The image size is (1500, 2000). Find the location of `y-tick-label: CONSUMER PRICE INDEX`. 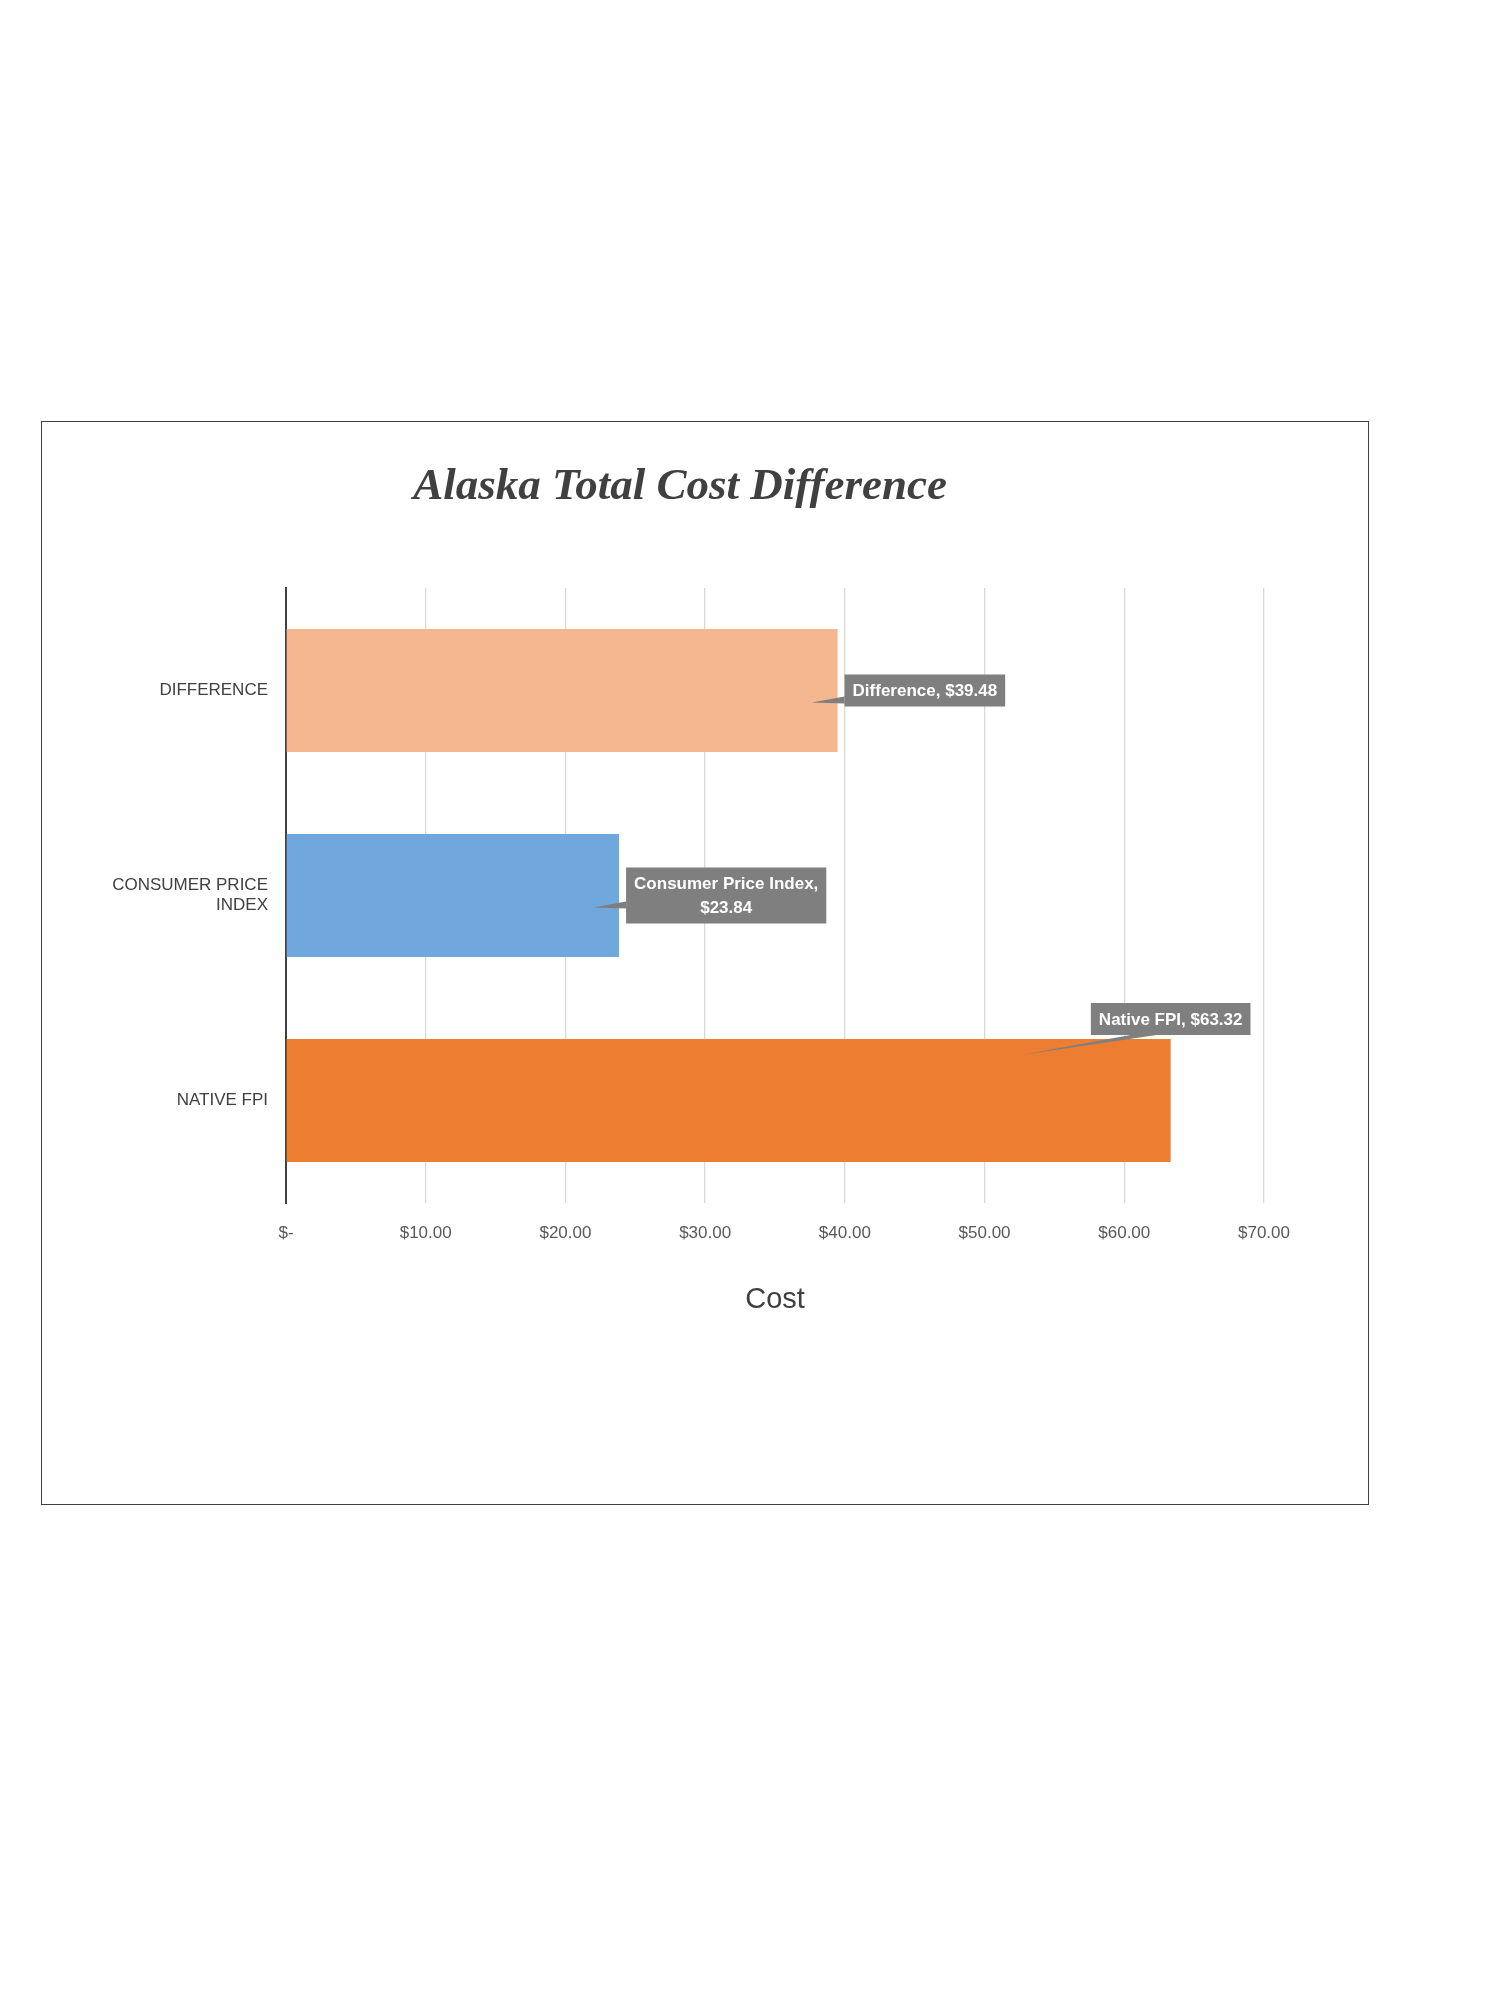

y-tick-label: CONSUMER PRICE INDEX is located at coordinates (190, 894).